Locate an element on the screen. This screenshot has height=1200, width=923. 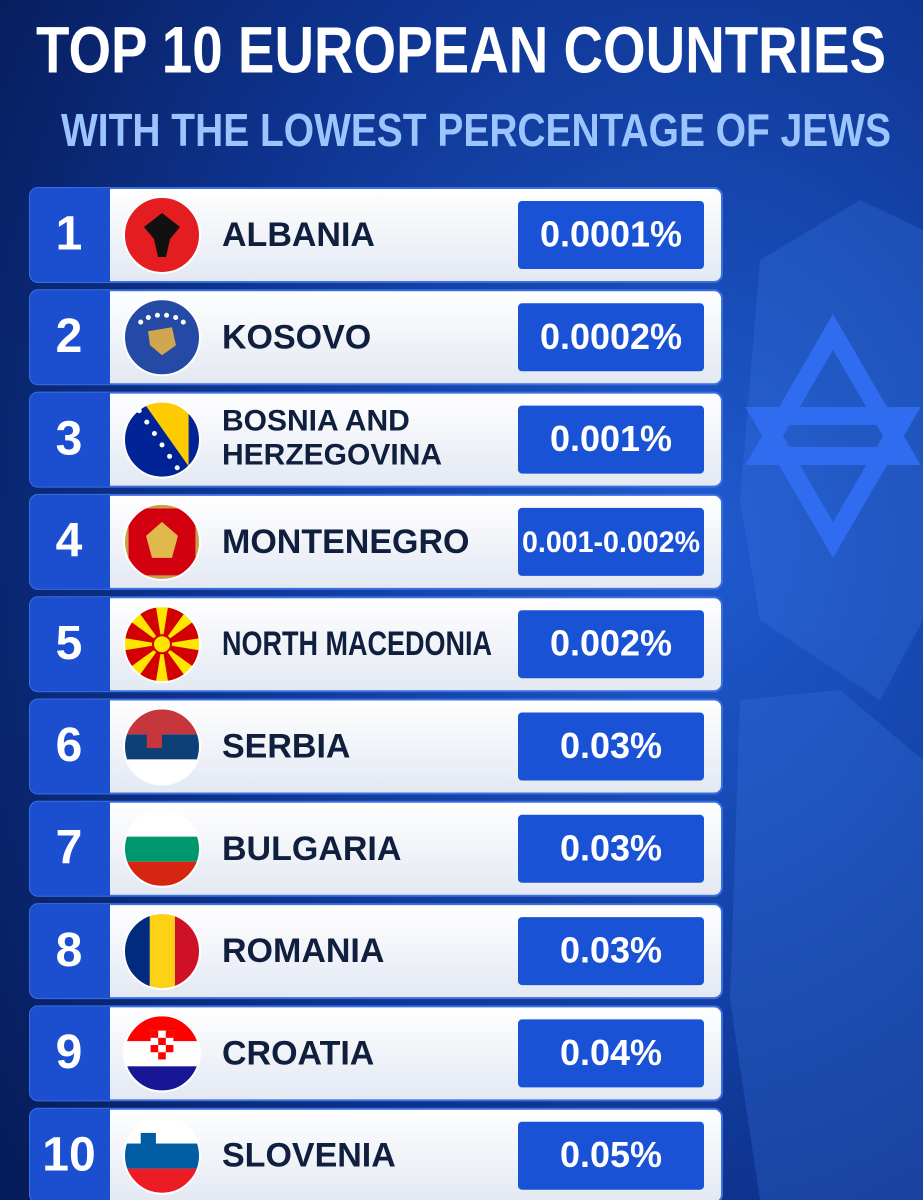
percentage: 0.001-0.002% is located at coordinates (611, 542).